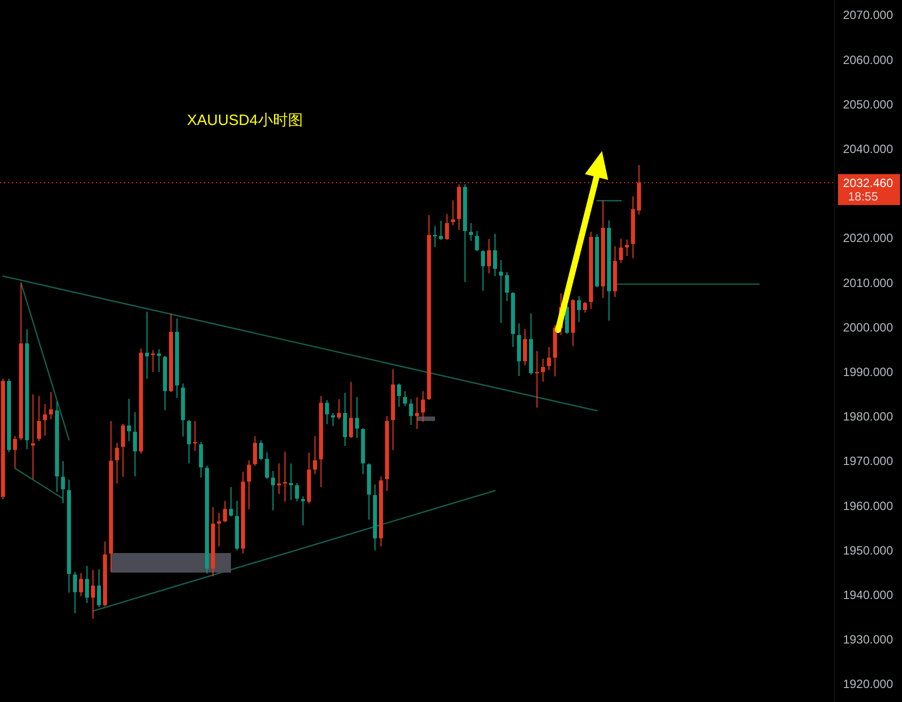  I want to click on y-tick-label: 1940.000, so click(868, 595).